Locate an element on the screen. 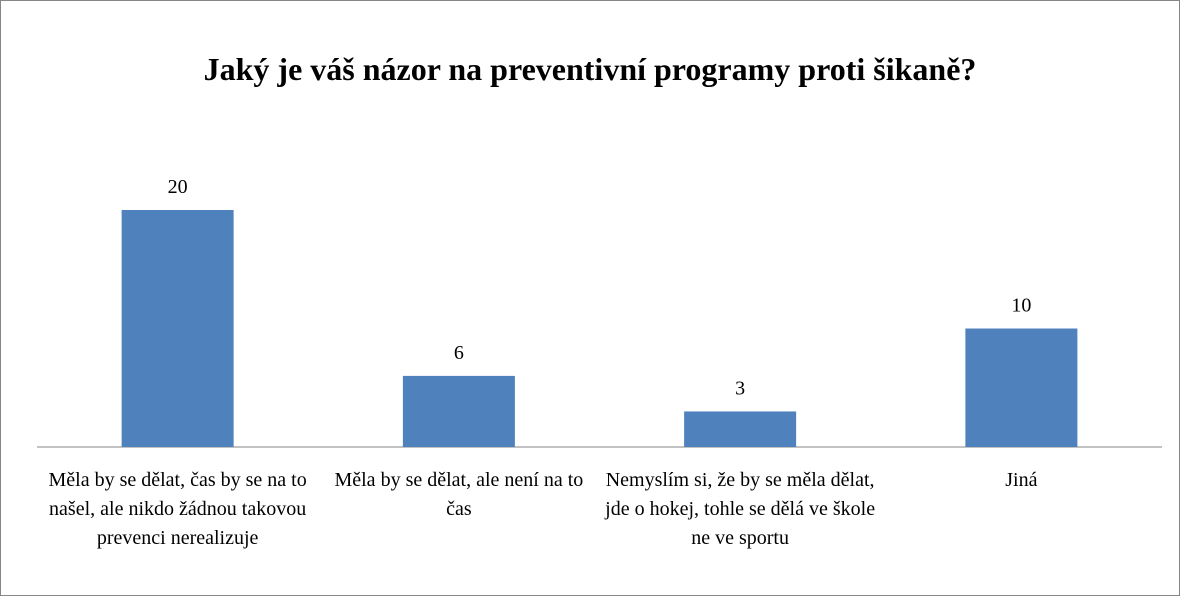  data-label: 20 is located at coordinates (178, 187).